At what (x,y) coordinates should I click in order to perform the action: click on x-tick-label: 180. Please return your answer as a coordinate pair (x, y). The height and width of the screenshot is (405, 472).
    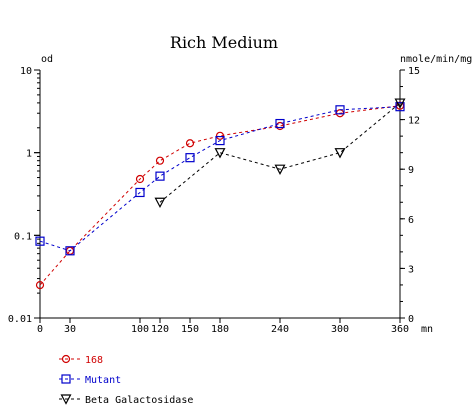
    Looking at the image, I should click on (220, 329).